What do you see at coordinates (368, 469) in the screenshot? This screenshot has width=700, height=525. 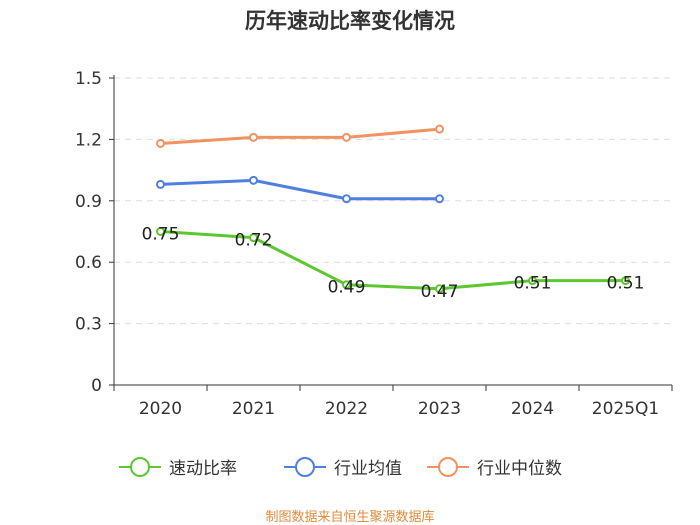 I see `legend-label: 行业均值` at bounding box center [368, 469].